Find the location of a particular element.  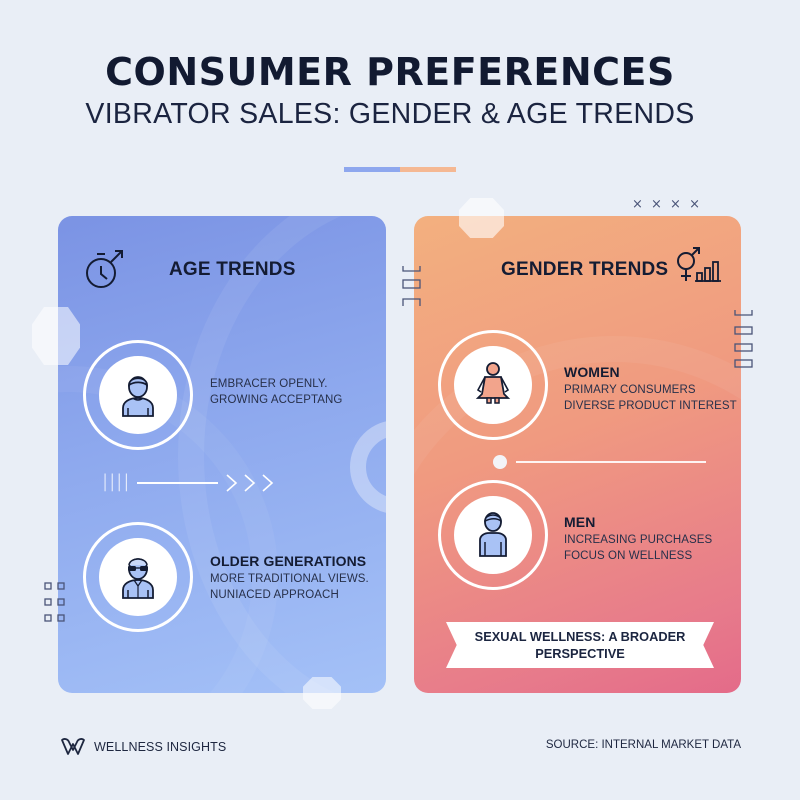

connector-bars: |||| is located at coordinates (116, 481).